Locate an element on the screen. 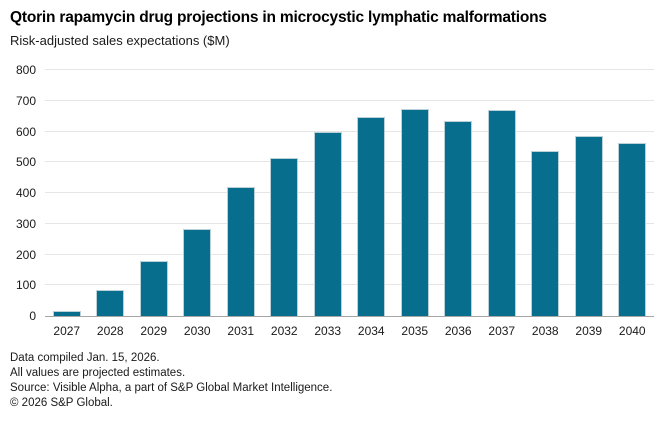 The image size is (660, 423). x-axis-label-2035: 2035 is located at coordinates (415, 331).